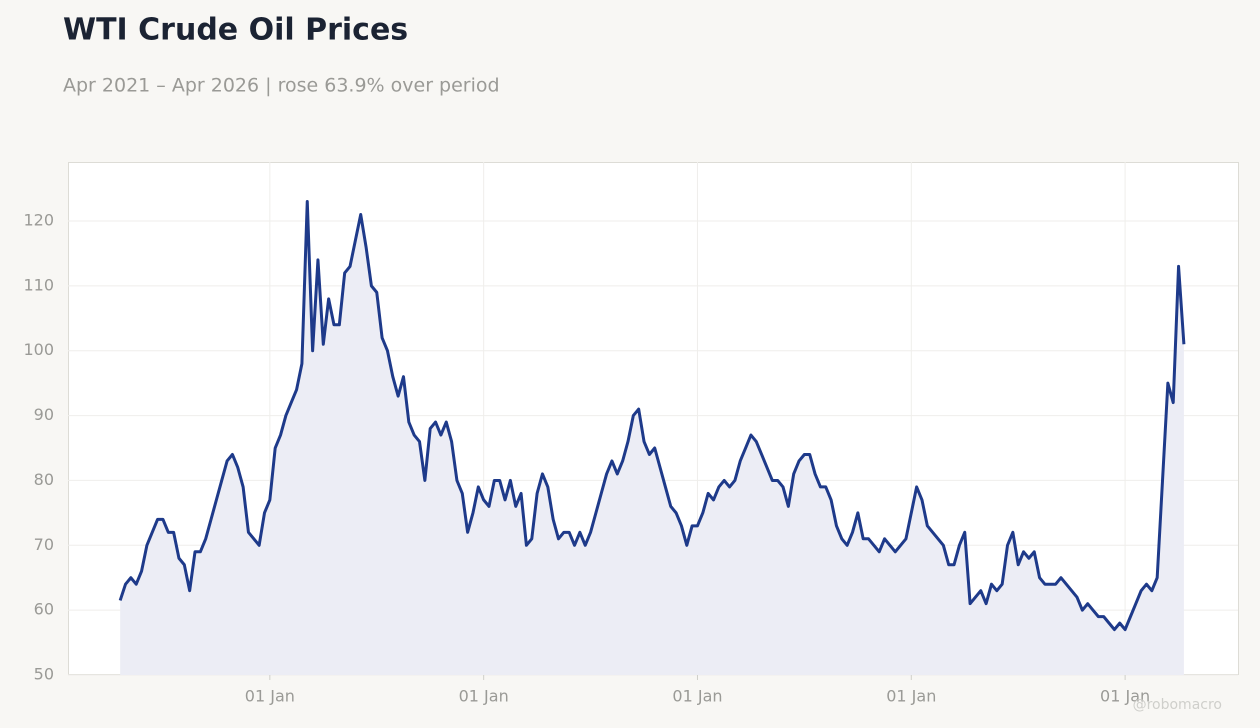  I want to click on y-tick-label: 90, so click(44, 414).